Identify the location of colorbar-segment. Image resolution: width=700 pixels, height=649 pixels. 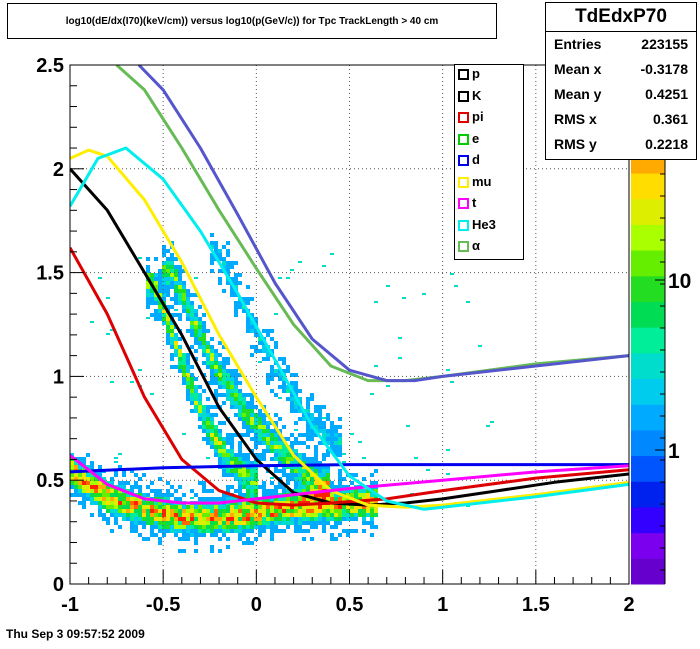
(648, 468).